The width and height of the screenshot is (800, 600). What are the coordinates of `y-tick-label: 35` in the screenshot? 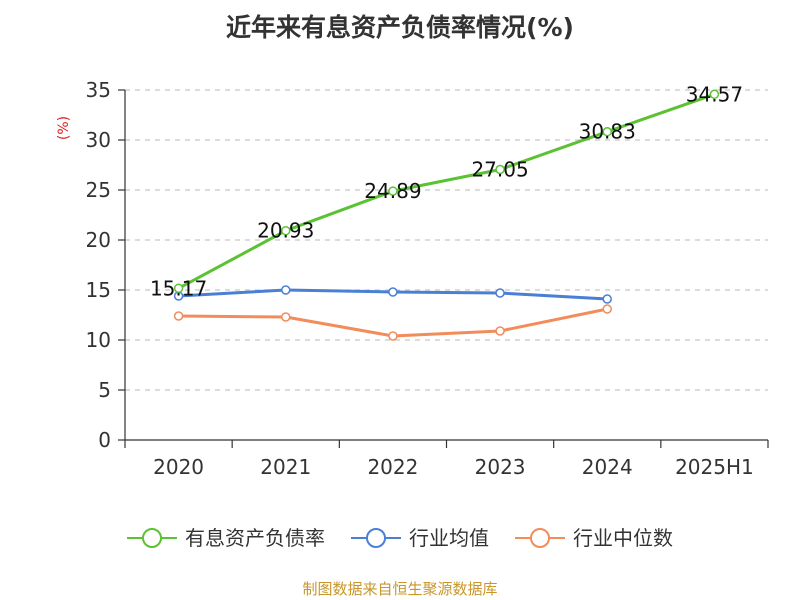 It's located at (98, 90).